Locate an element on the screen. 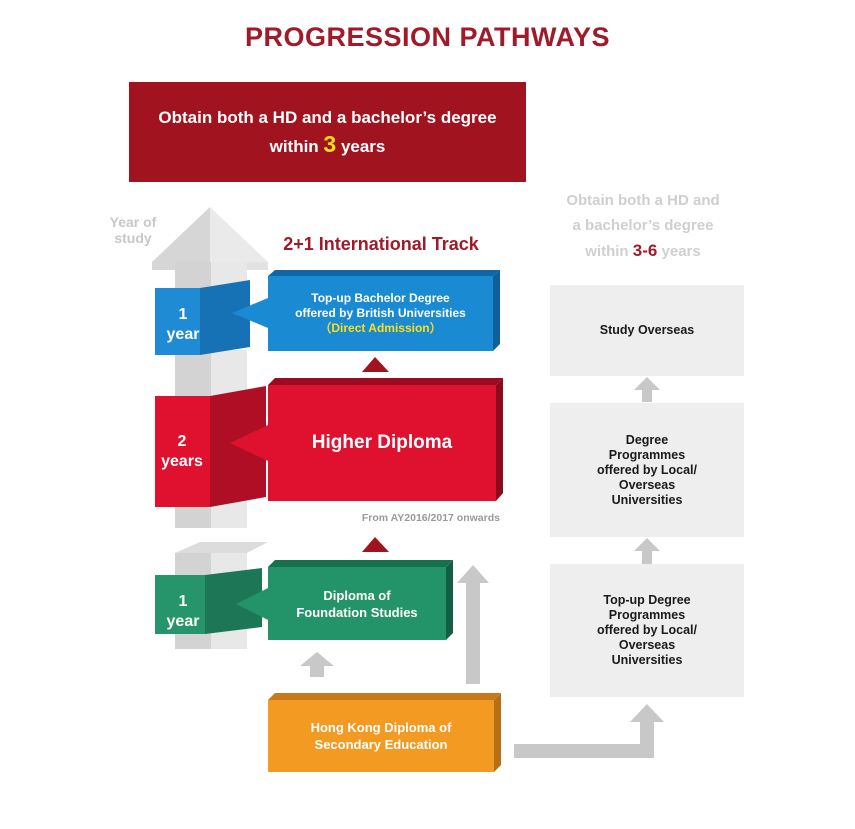 The image size is (855, 829). arrow-hkdse-to-local-topup is located at coordinates (589, 731).